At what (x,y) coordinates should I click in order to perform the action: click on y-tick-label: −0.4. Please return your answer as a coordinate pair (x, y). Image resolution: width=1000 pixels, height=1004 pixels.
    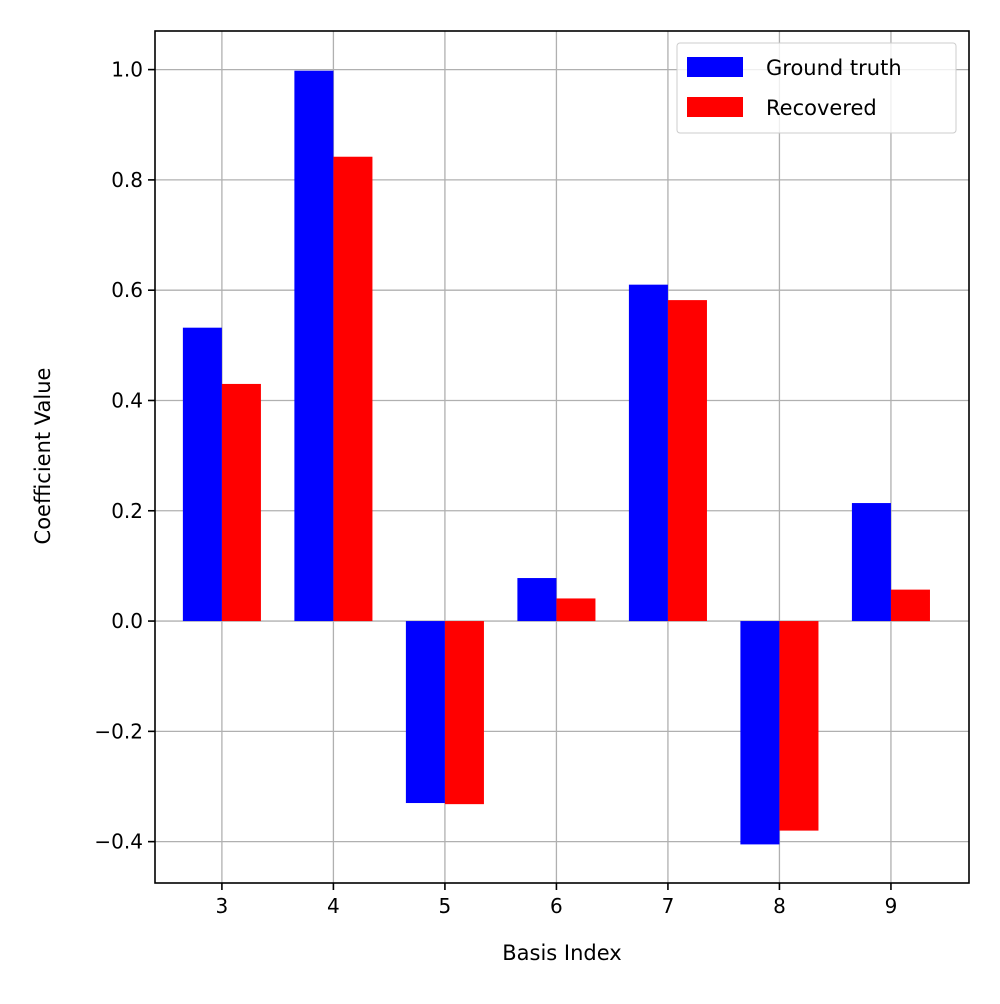
    Looking at the image, I should click on (118, 842).